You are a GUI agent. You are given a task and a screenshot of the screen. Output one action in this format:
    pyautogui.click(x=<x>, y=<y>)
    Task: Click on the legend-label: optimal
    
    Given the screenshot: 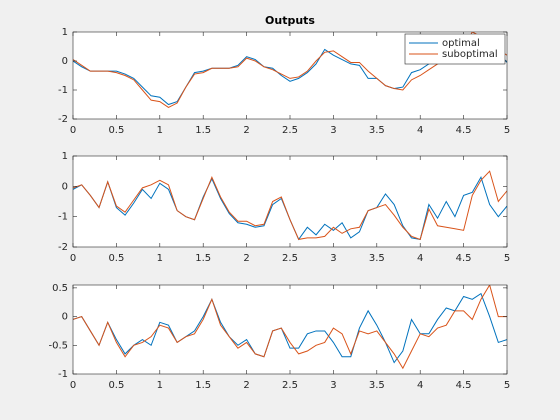 What is the action you would take?
    pyautogui.click(x=461, y=43)
    